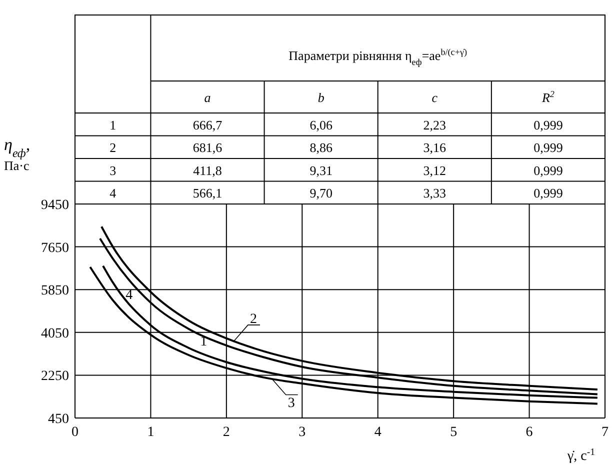 Image resolution: width=613 pixels, height=469 pixels. Describe the element at coordinates (208, 97) in the screenshot. I see `text: a` at that location.